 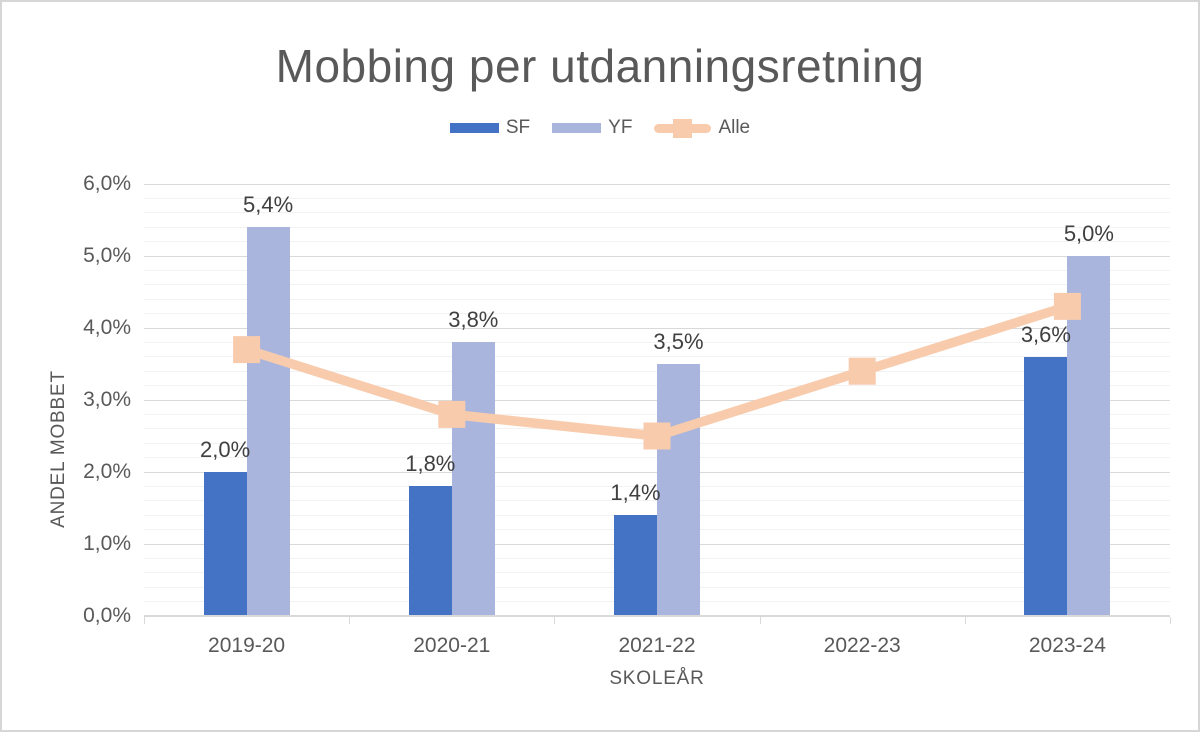 What do you see at coordinates (1045, 334) in the screenshot?
I see `data-label-sf-2023-24: 3,6%` at bounding box center [1045, 334].